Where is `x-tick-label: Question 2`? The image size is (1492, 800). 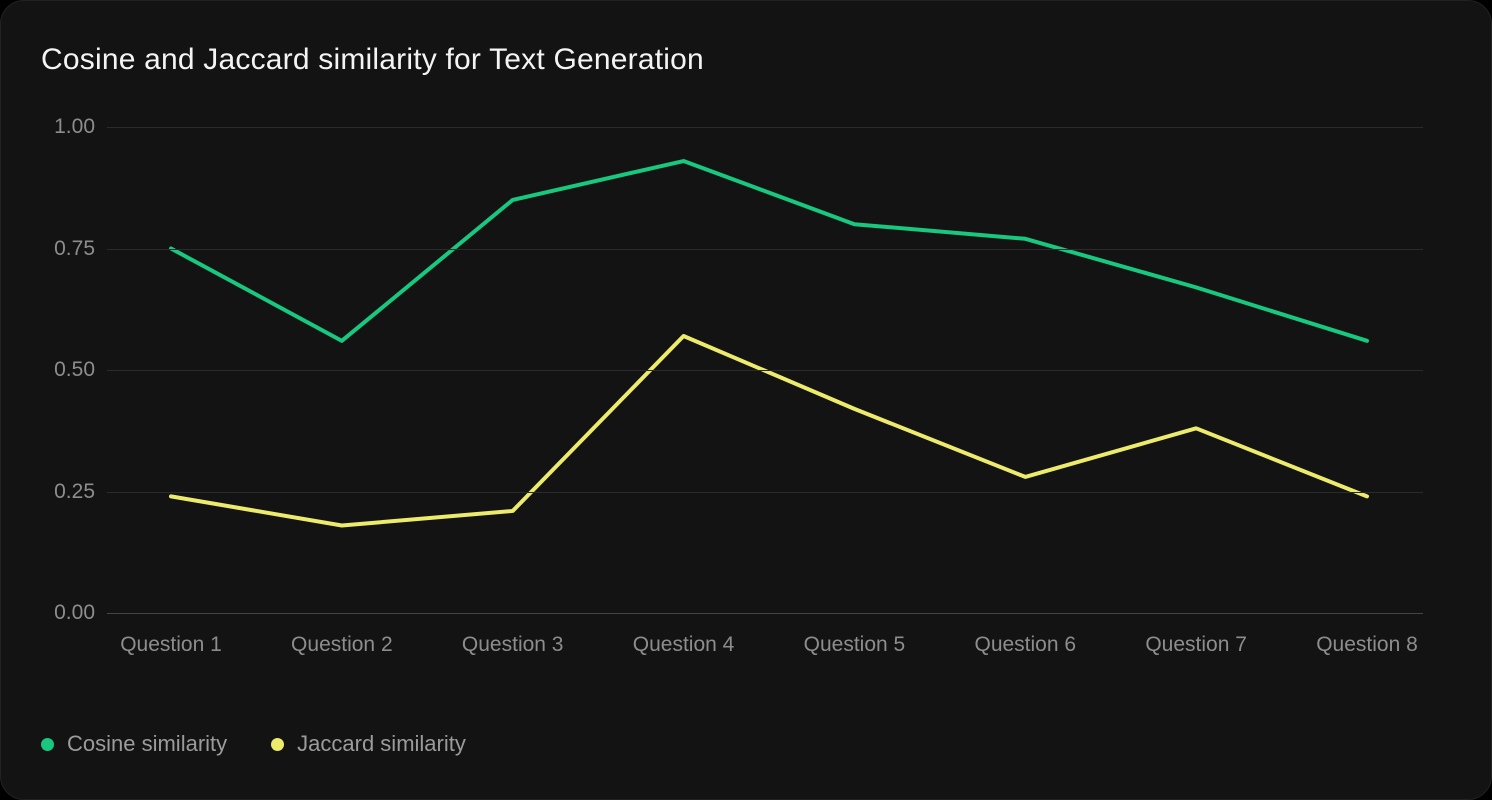 x-tick-label: Question 2 is located at coordinates (342, 644).